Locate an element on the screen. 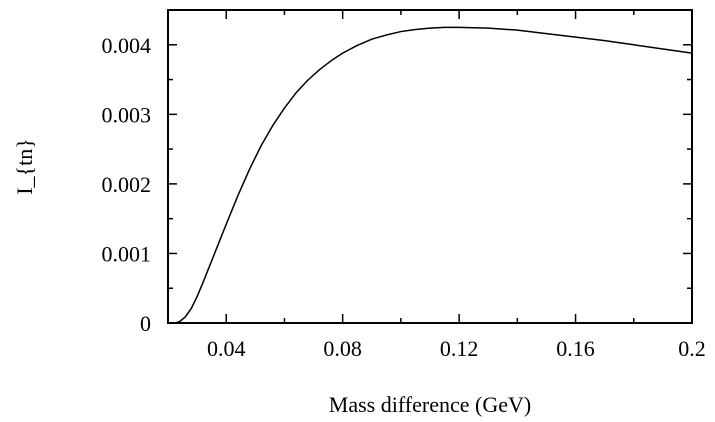 Image resolution: width=715 pixels, height=422 pixels. x-tick-label: 0.2 is located at coordinates (692, 348).